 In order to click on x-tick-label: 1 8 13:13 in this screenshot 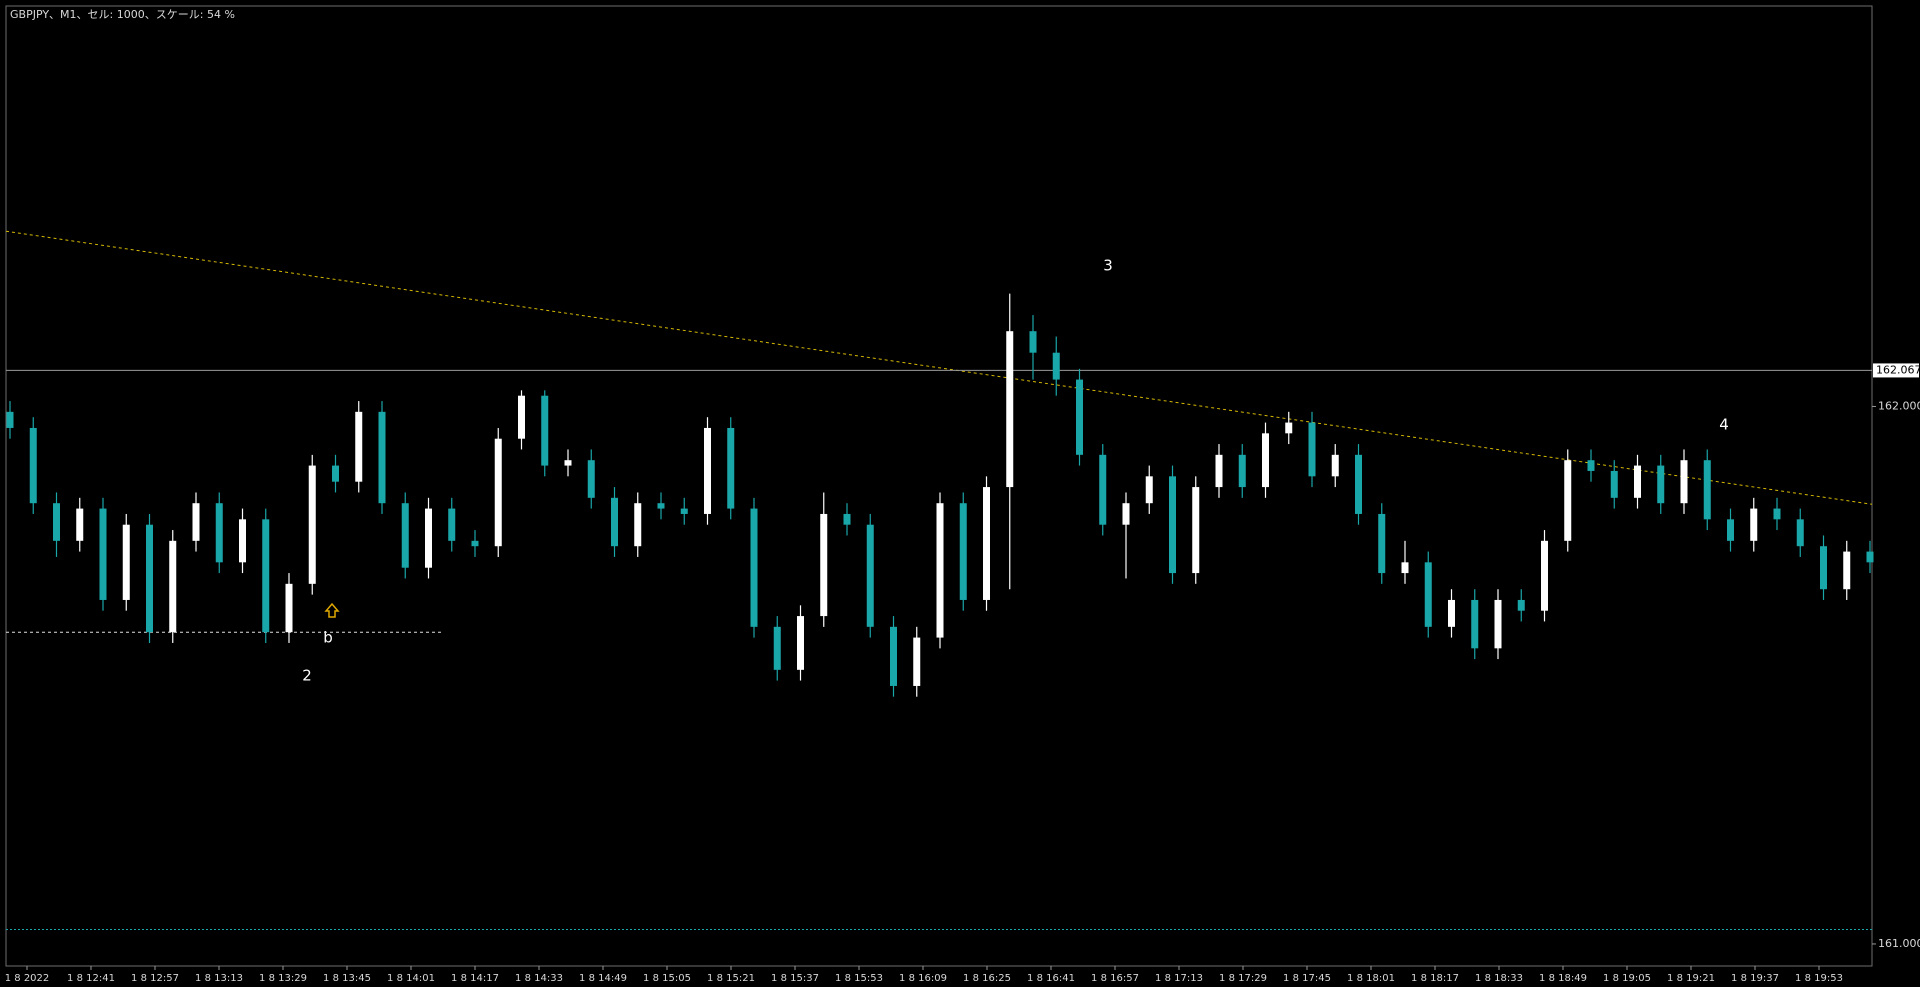, I will do `click(219, 978)`.